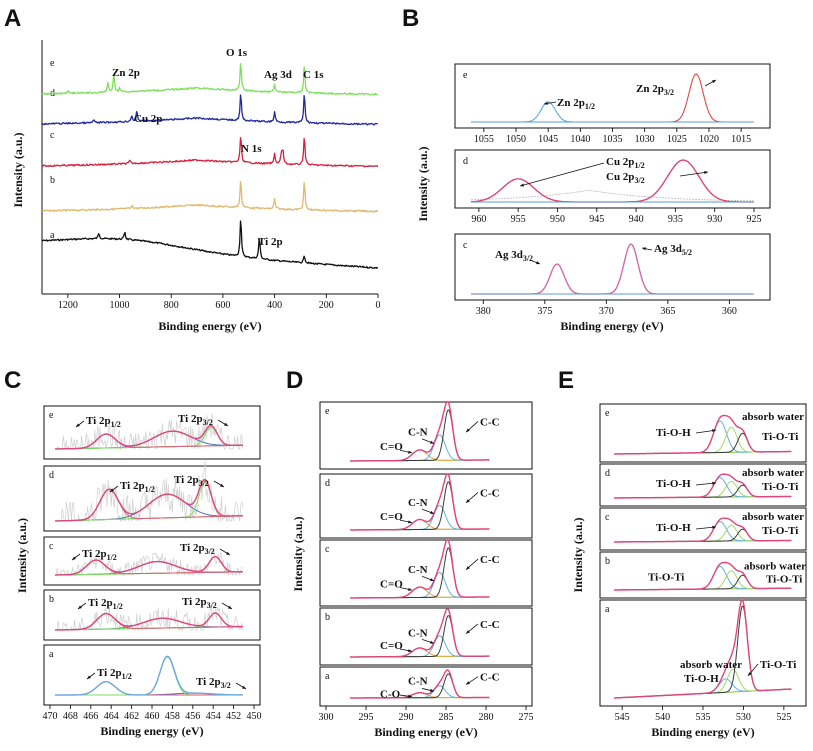 Image resolution: width=813 pixels, height=751 pixels. What do you see at coordinates (420, 455) in the screenshot?
I see `panel-d-e-component-co` at bounding box center [420, 455].